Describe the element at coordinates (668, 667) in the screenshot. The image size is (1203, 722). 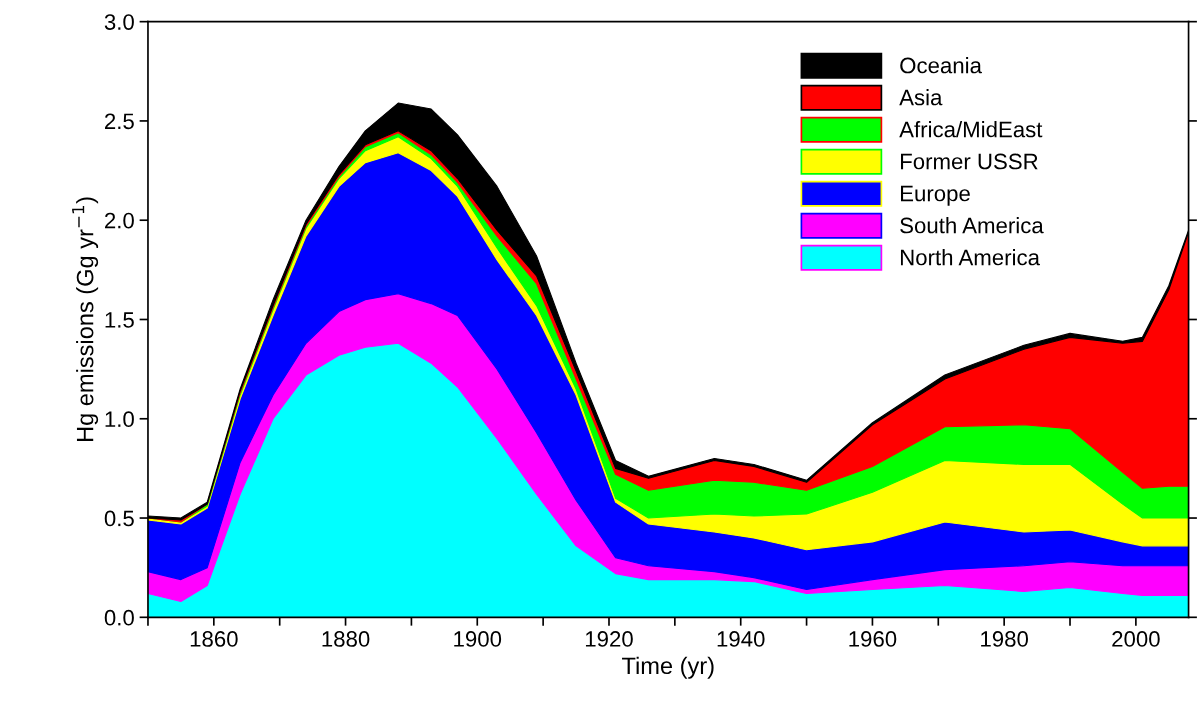
I see `x-axis-title: Time (yr)` at that location.